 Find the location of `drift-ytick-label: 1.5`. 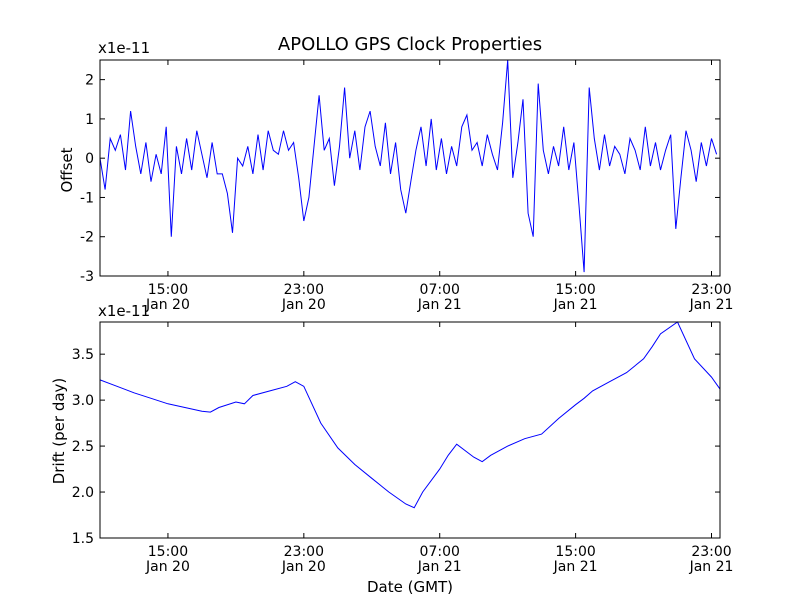

drift-ytick-label: 1.5 is located at coordinates (83, 539).